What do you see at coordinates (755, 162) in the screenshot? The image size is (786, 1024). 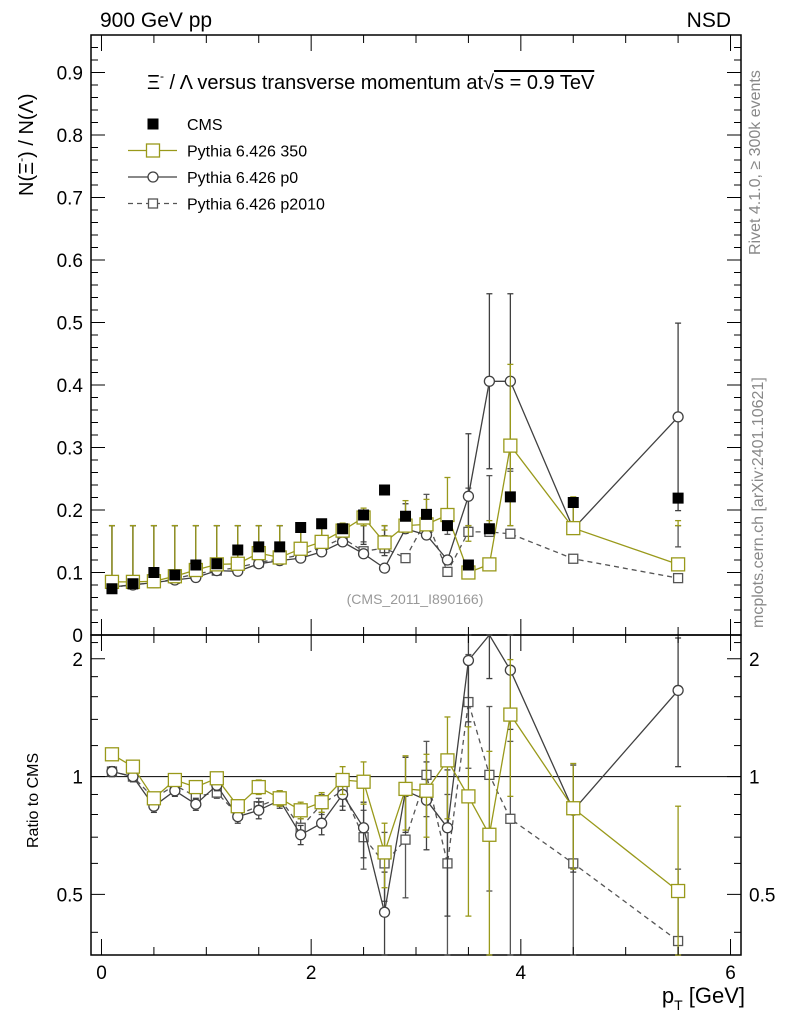 I see `rivet-version-label: Rivet 4.1.0, ≥ 300k events` at bounding box center [755, 162].